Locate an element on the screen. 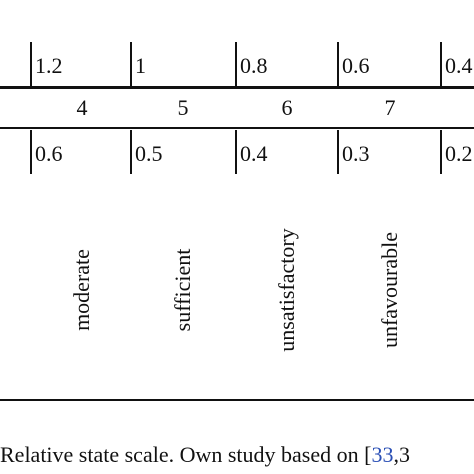 This screenshot has width=474, height=474. table-cell: 0.8 is located at coordinates (254, 65).